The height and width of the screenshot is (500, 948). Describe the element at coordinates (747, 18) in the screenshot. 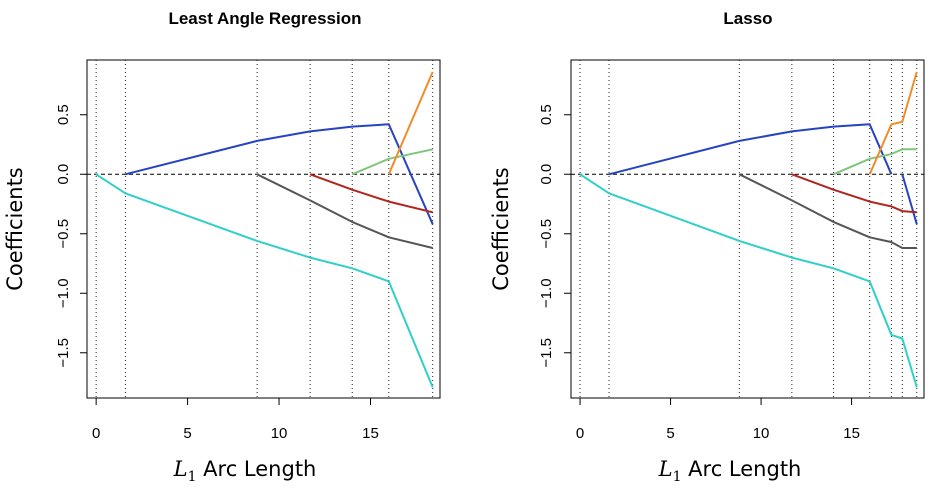

I see `chart-title: Lasso` at that location.